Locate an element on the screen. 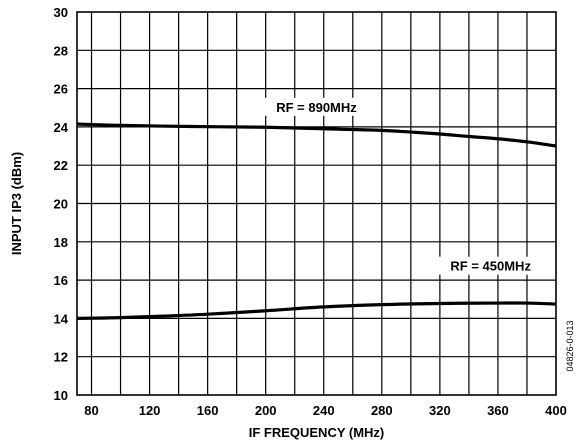 The image size is (584, 446). y-axis-title: INPUT IP3 (dBm) is located at coordinates (16, 203).